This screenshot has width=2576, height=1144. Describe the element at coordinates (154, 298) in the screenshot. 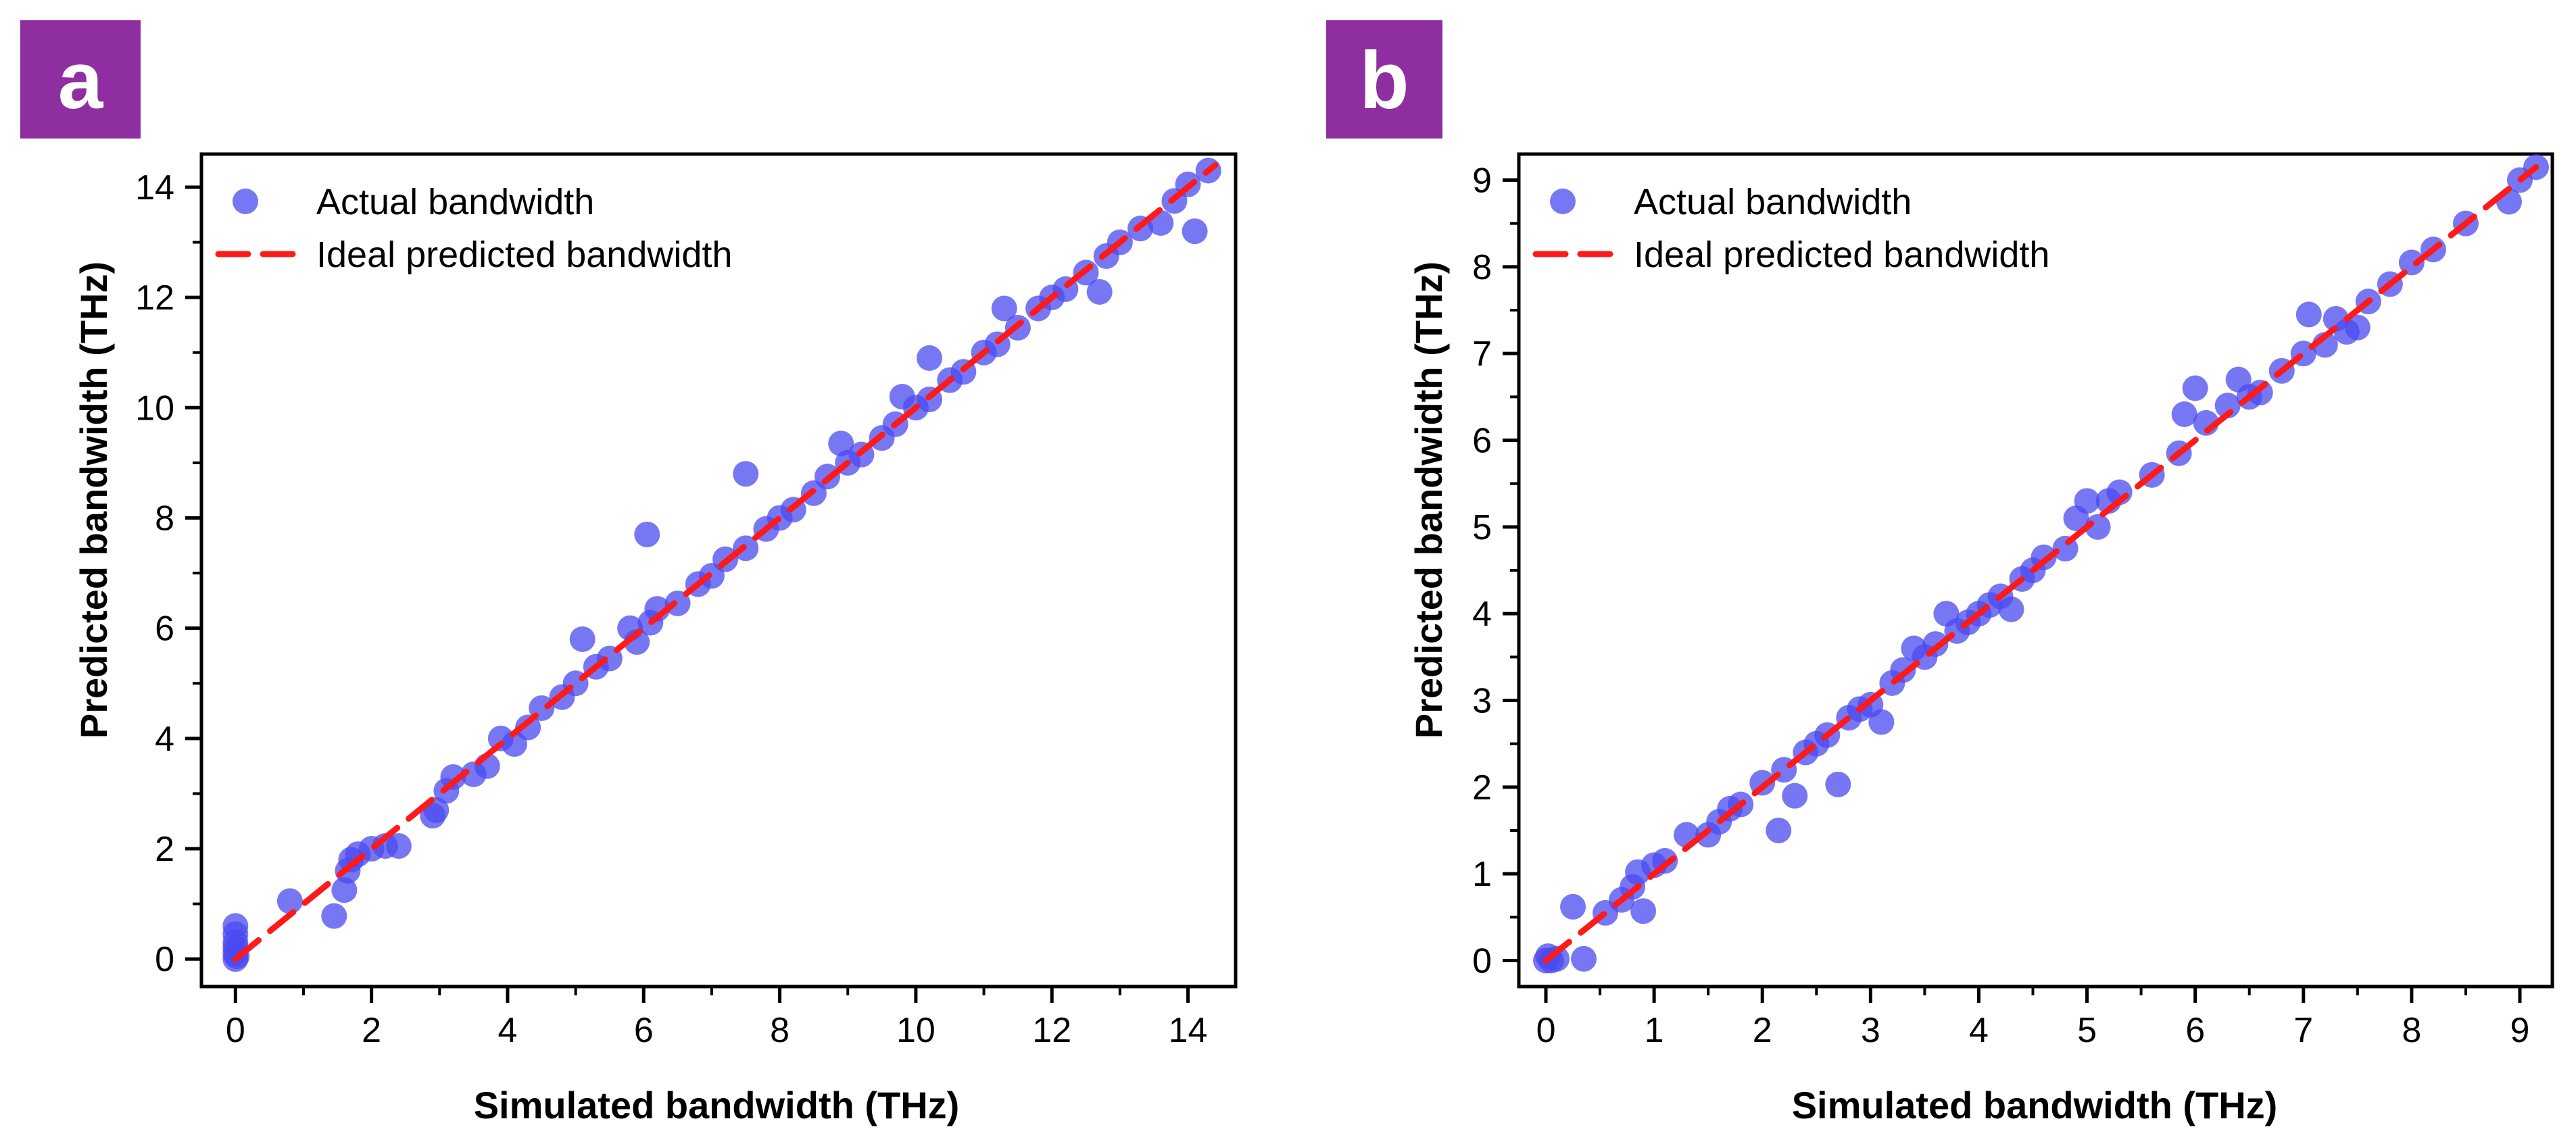

I see `panel-a-y-tick-label: 12` at that location.